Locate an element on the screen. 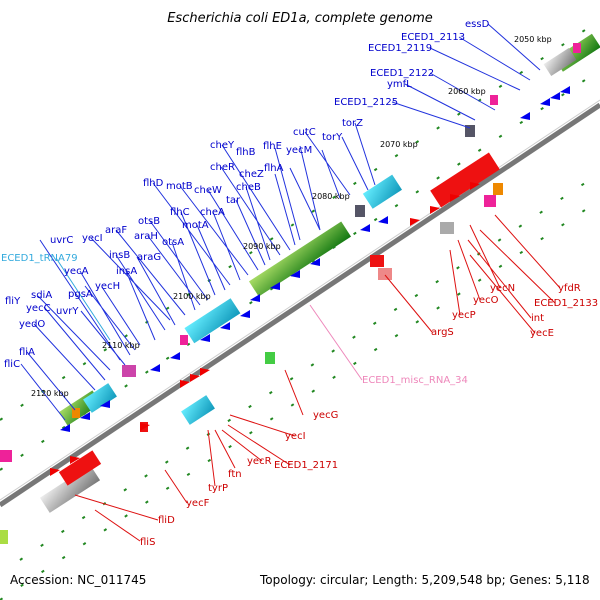  gene-label: fliY is located at coordinates (13, 301).